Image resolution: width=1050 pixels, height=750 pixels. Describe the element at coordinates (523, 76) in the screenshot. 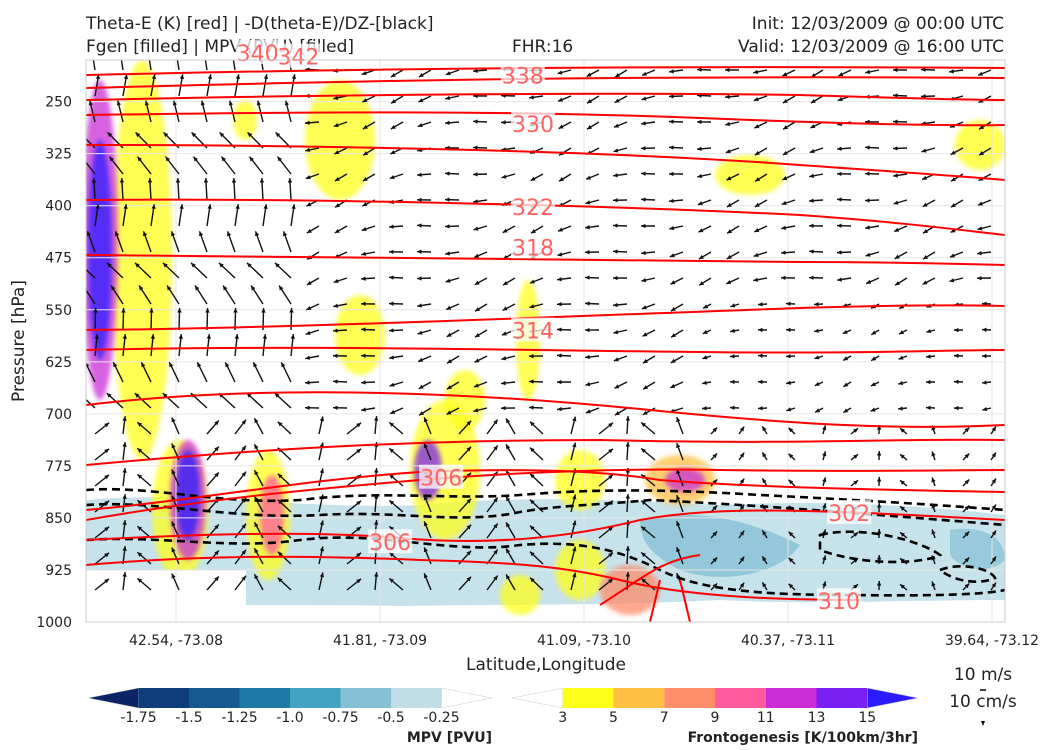

I see `theta-e-label: 338` at that location.